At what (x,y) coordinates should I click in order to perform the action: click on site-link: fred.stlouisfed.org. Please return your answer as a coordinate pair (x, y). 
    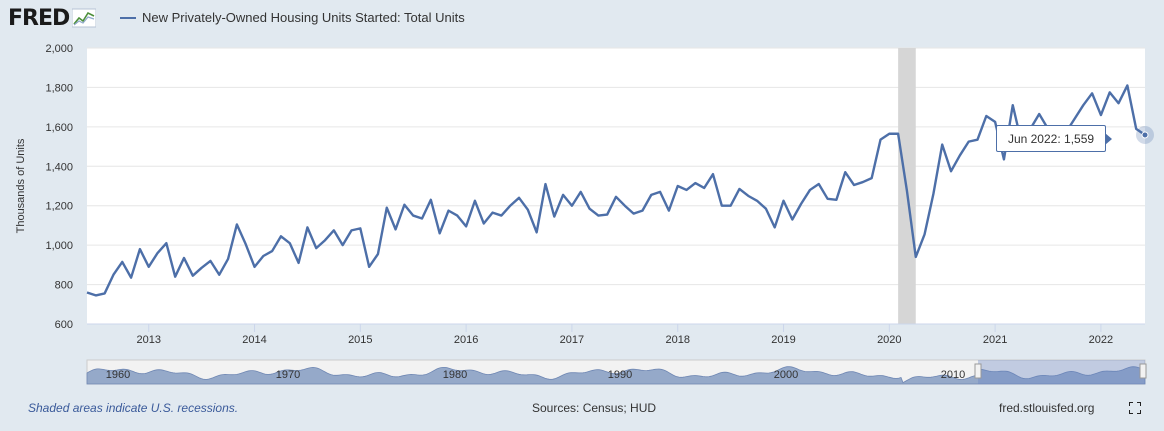
    Looking at the image, I should click on (1047, 408).